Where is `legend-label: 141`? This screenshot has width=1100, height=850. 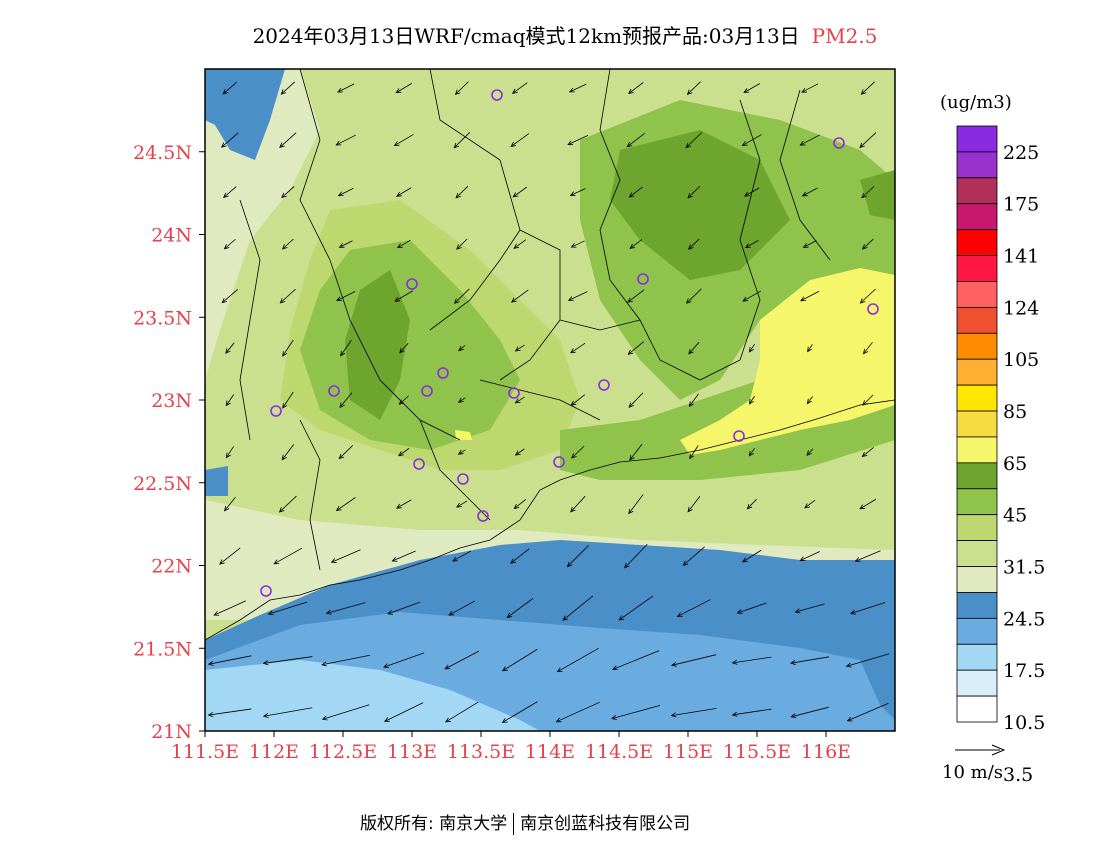
legend-label: 141 is located at coordinates (1021, 257).